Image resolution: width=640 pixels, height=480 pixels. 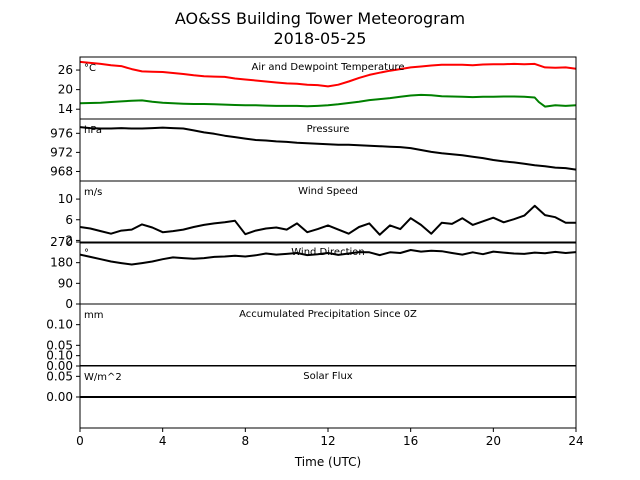 What do you see at coordinates (328, 148) in the screenshot?
I see `panel-1-series-0-line` at bounding box center [328, 148].